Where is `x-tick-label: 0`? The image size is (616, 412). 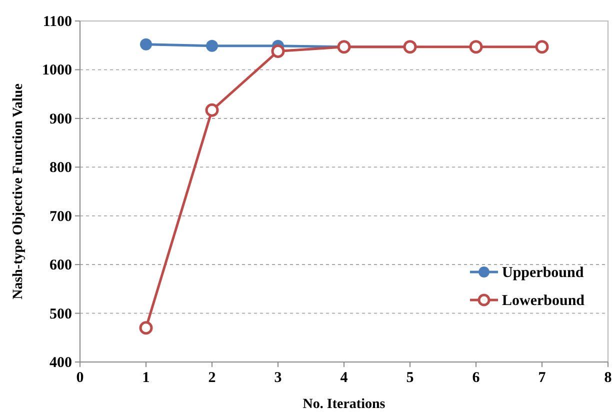
x-tick-label: 0 is located at coordinates (80, 378).